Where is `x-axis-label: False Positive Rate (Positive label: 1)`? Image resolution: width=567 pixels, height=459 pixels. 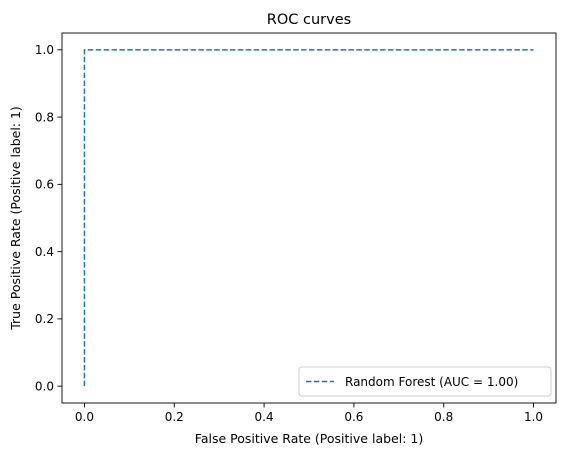
x-axis-label: False Positive Rate (Positive label: 1) is located at coordinates (309, 438).